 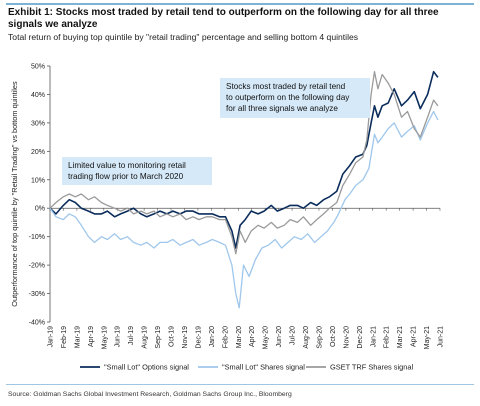 I want to click on x-tick-label: Mar-20, so click(x=239, y=337).